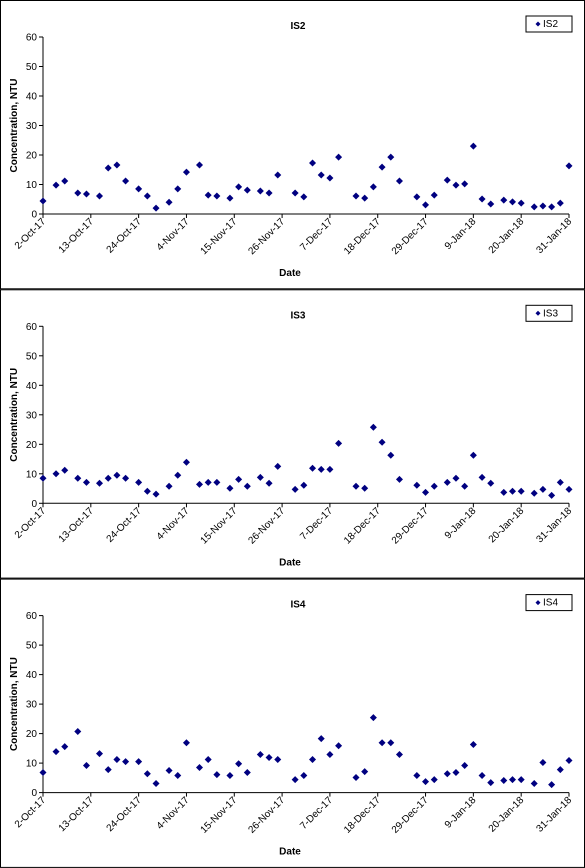 The image size is (585, 868). What do you see at coordinates (297, 315) in the screenshot?
I see `chart-title: IS3` at bounding box center [297, 315].